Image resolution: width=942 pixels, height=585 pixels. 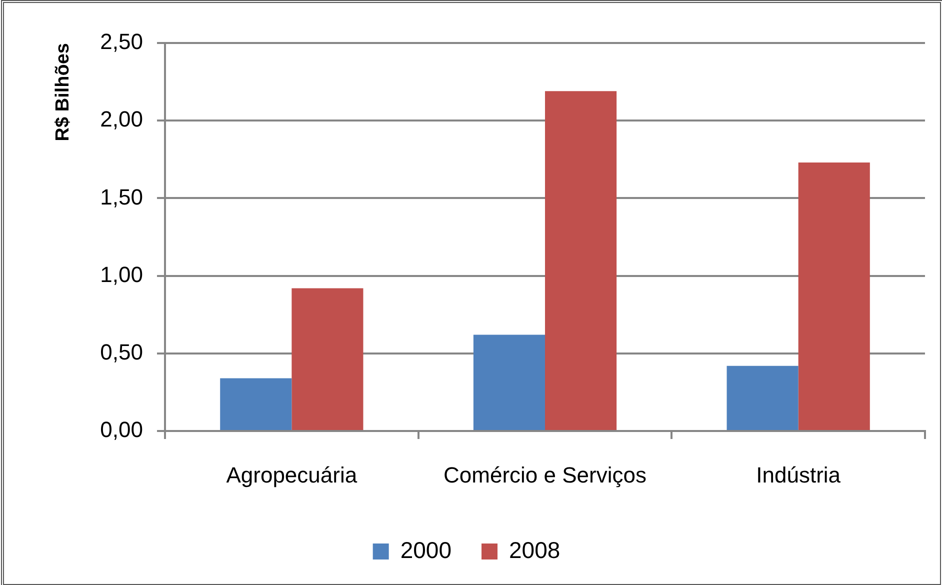 What do you see at coordinates (534, 549) in the screenshot?
I see `legend-label: 2008` at bounding box center [534, 549].